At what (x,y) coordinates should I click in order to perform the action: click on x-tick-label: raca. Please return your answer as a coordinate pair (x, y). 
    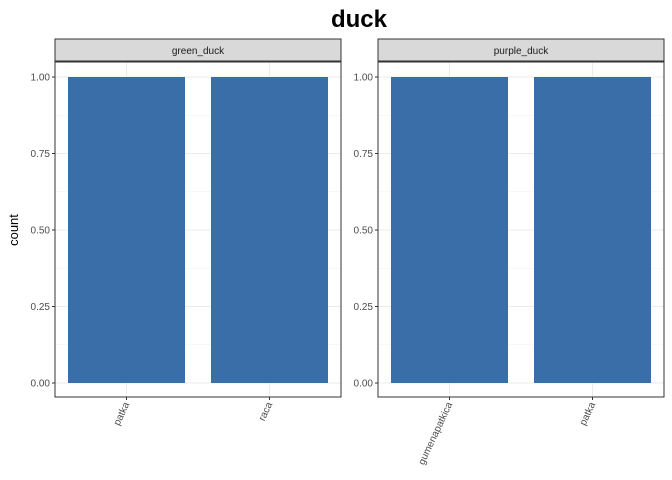
    Looking at the image, I should click on (266, 411).